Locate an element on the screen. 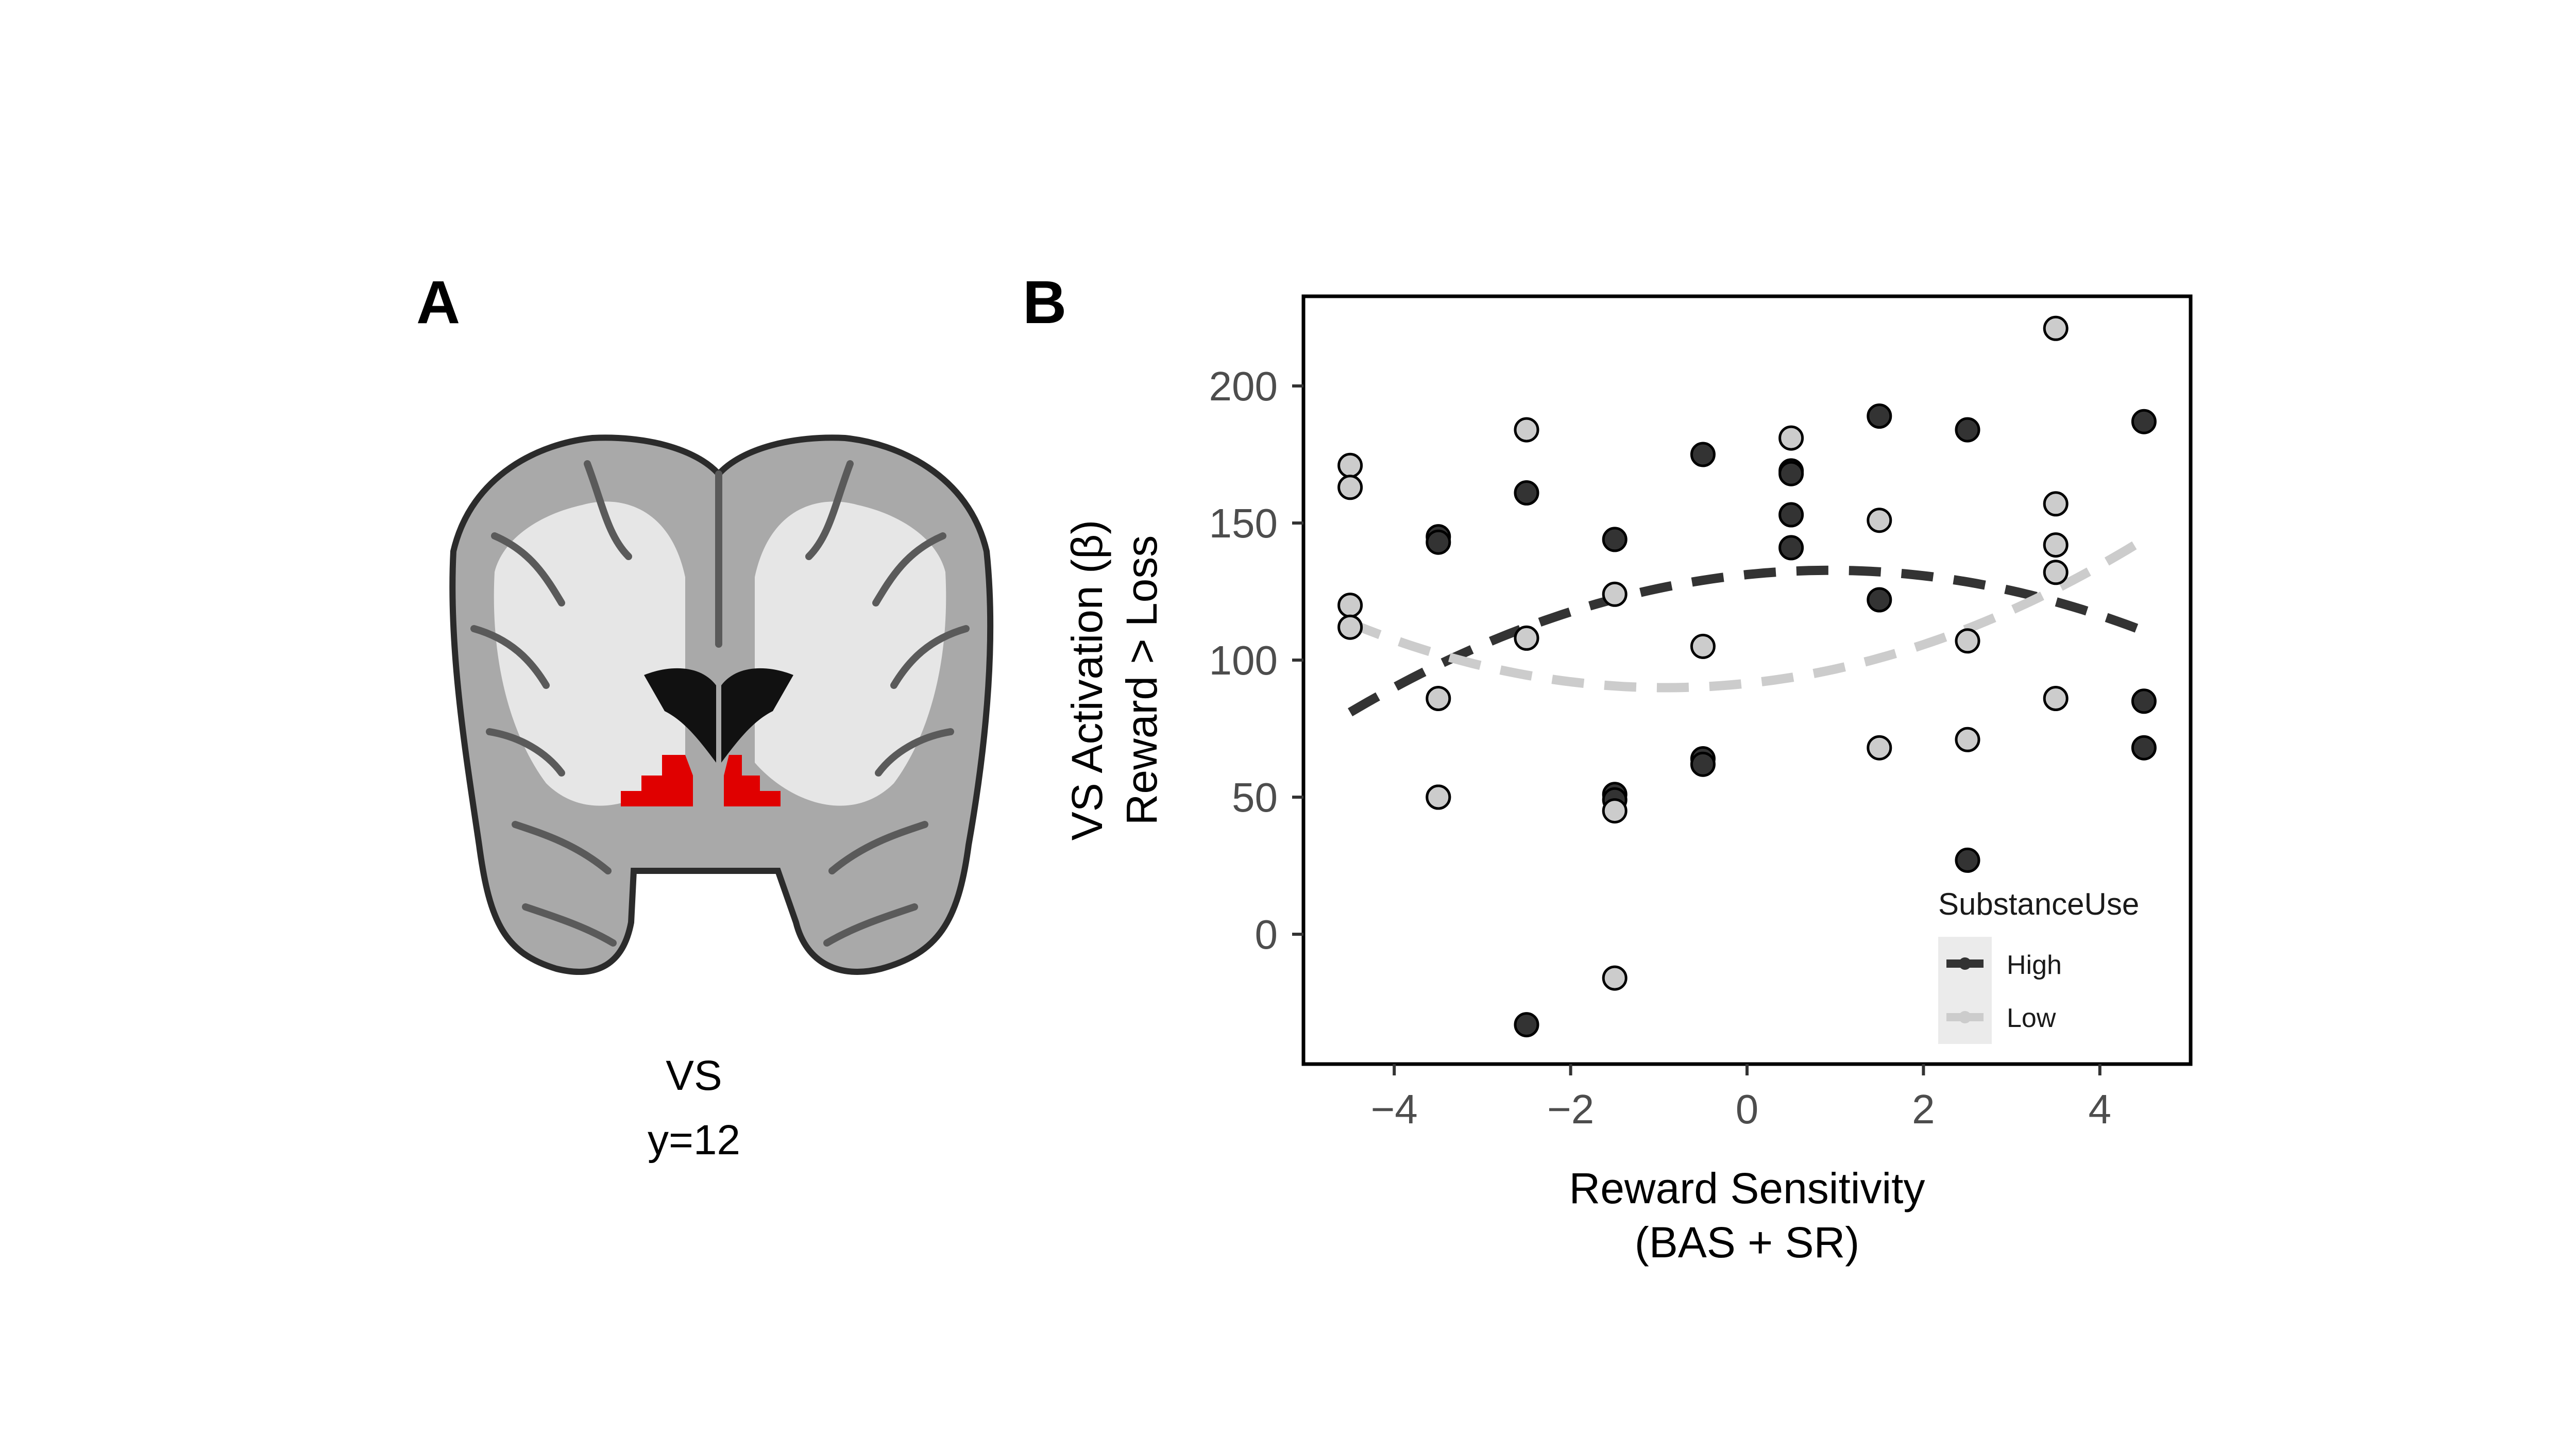 This screenshot has height=1449, width=2576. x-tick-label: −4 is located at coordinates (1394, 1109).